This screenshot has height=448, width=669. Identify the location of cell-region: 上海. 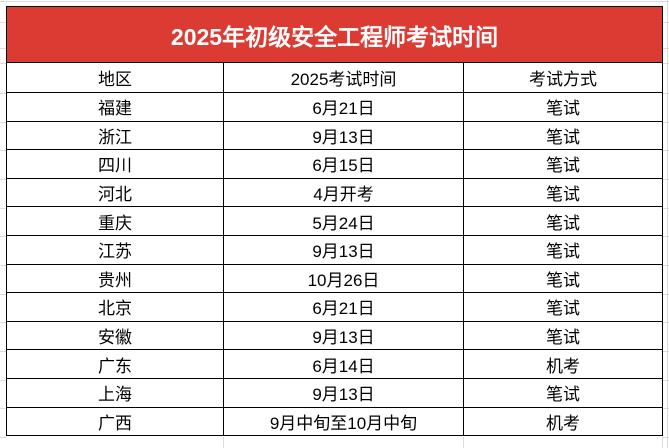
(115, 392).